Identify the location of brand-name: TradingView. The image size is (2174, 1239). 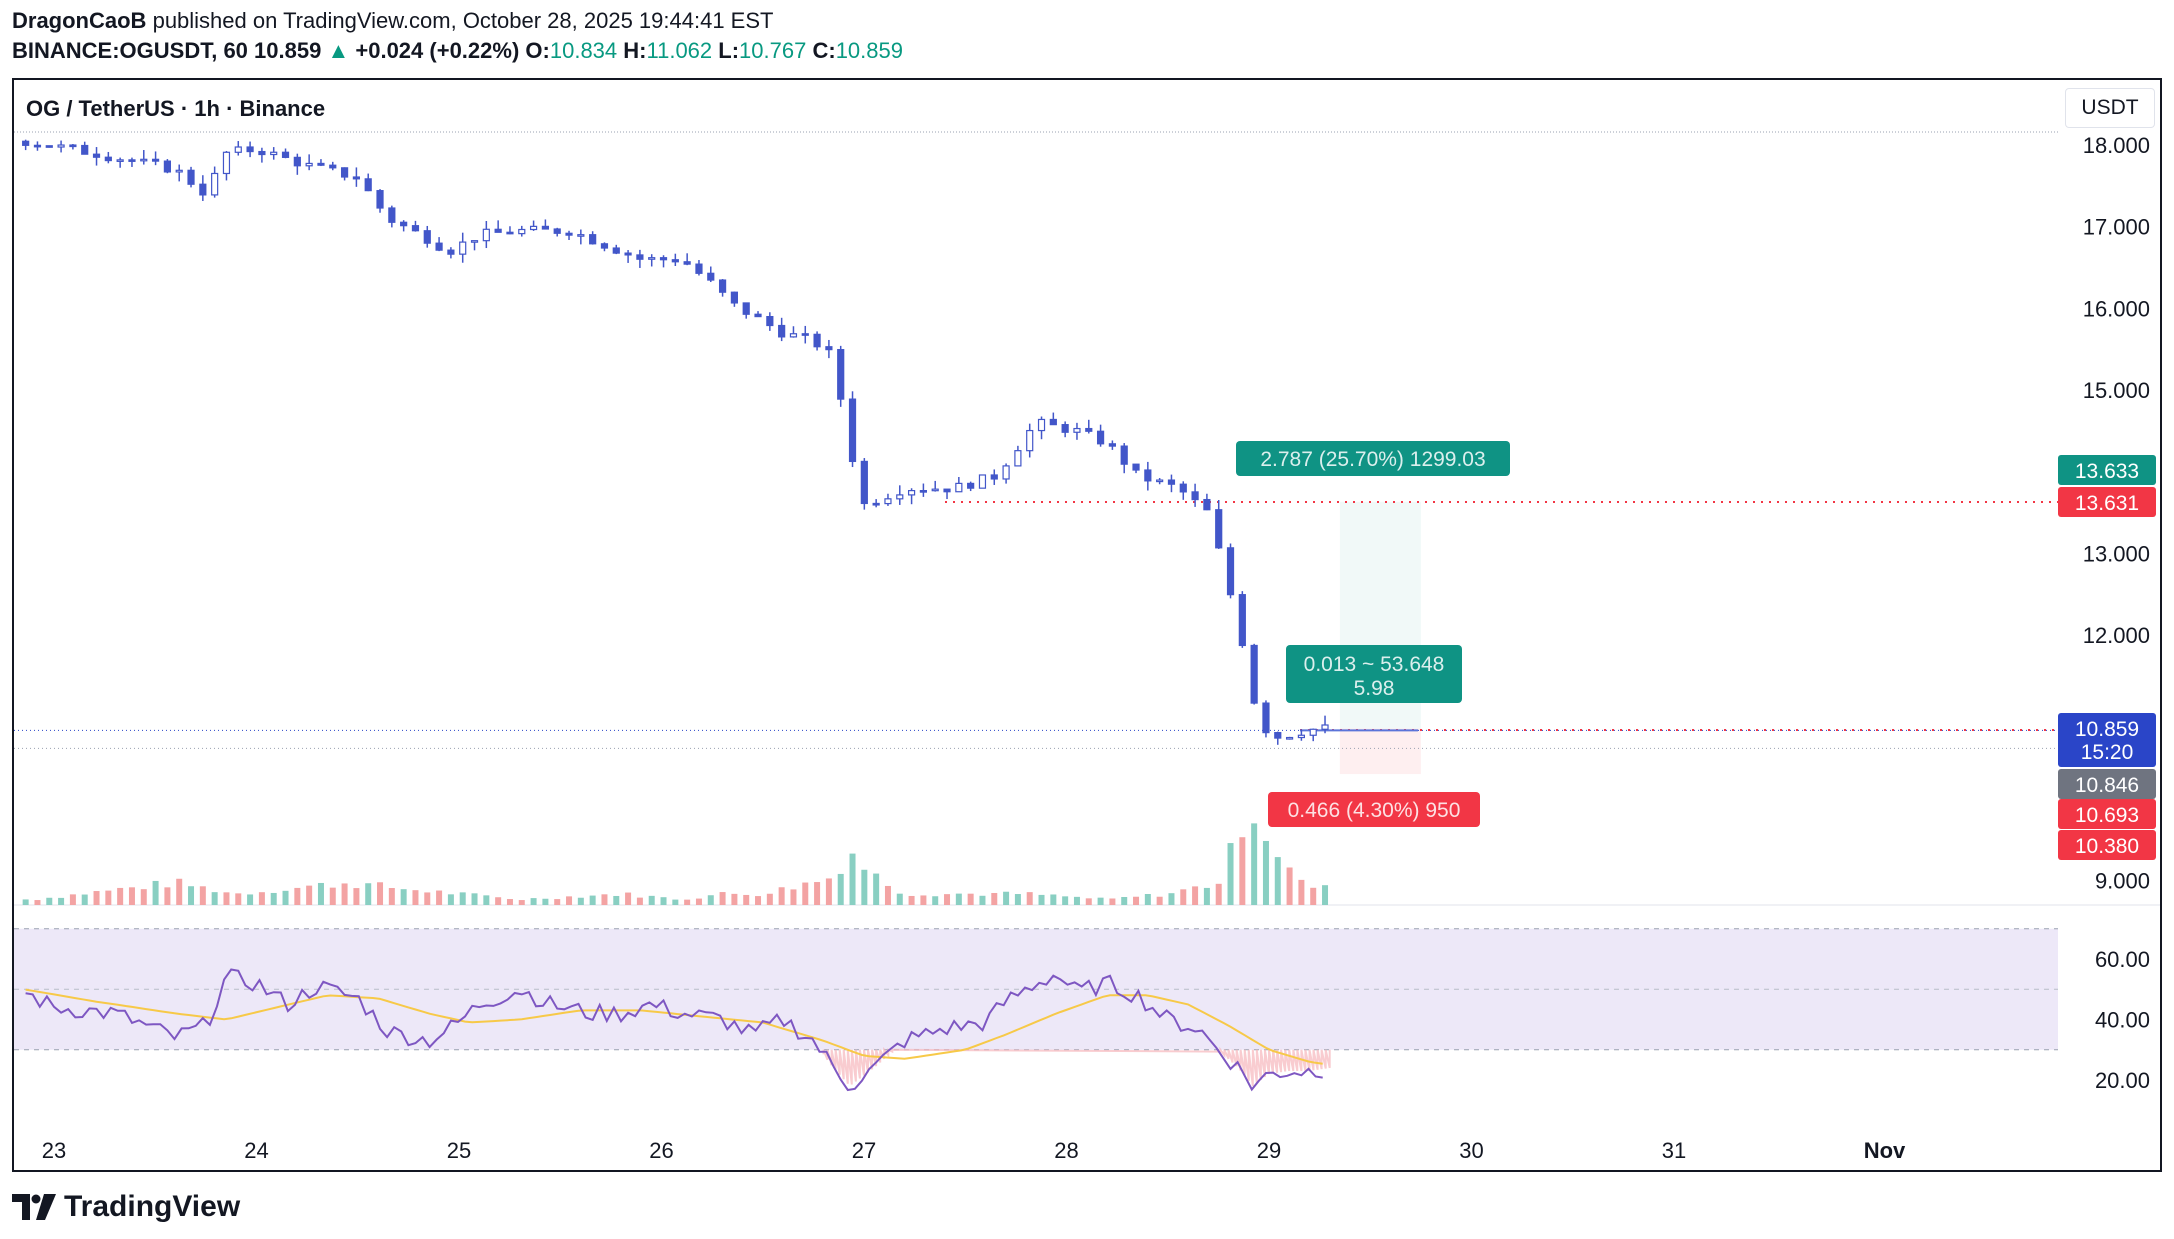
(152, 1206).